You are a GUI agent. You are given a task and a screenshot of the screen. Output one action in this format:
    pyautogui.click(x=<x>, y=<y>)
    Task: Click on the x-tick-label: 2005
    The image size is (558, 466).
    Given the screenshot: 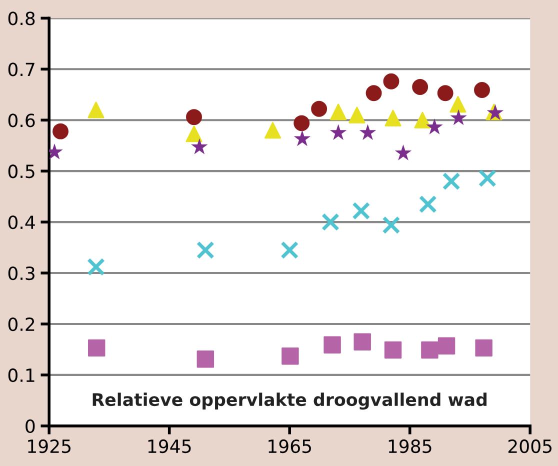 What is the action you would take?
    pyautogui.click(x=530, y=446)
    